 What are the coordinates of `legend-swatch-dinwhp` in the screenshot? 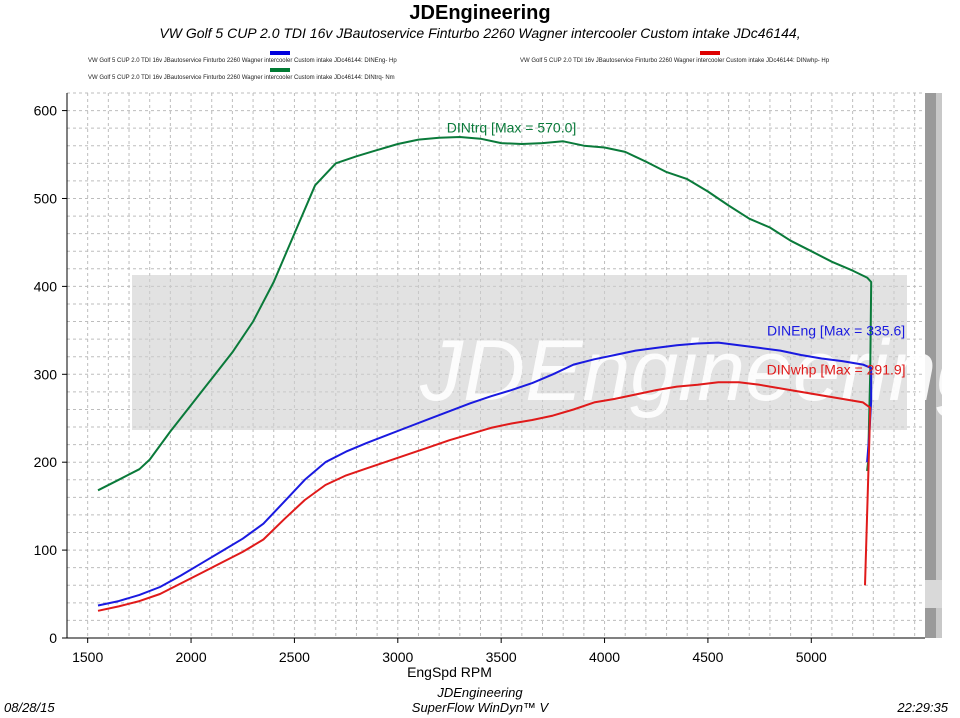 It's located at (710, 53).